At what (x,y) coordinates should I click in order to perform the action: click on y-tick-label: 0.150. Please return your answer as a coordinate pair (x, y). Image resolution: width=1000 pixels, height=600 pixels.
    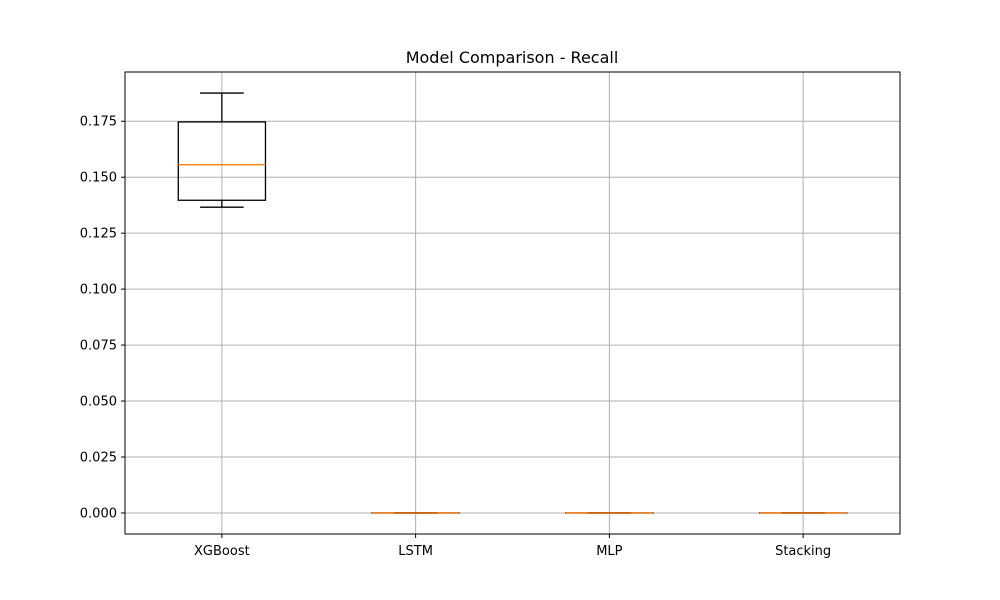
    Looking at the image, I should click on (98, 178).